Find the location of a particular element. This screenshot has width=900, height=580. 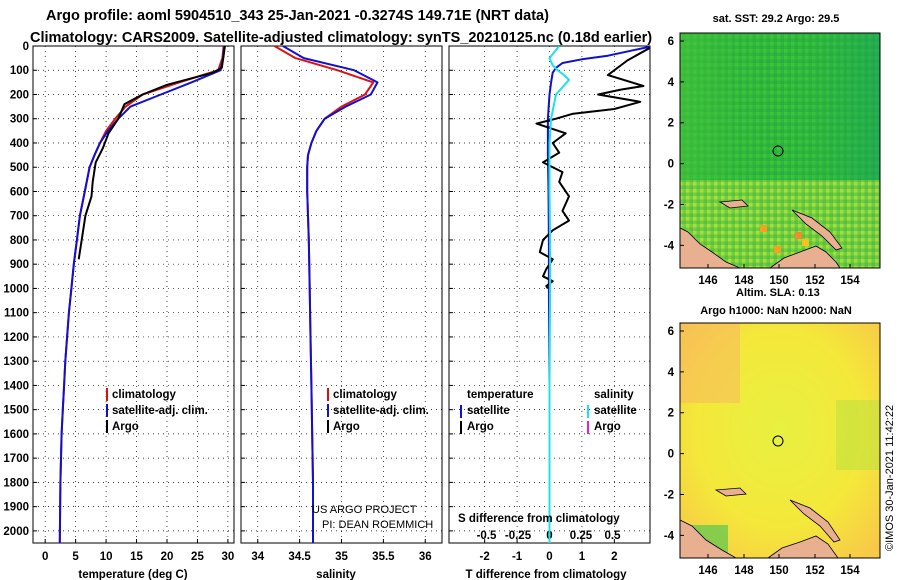

depth-tick-label: 1800 is located at coordinates (16, 483).